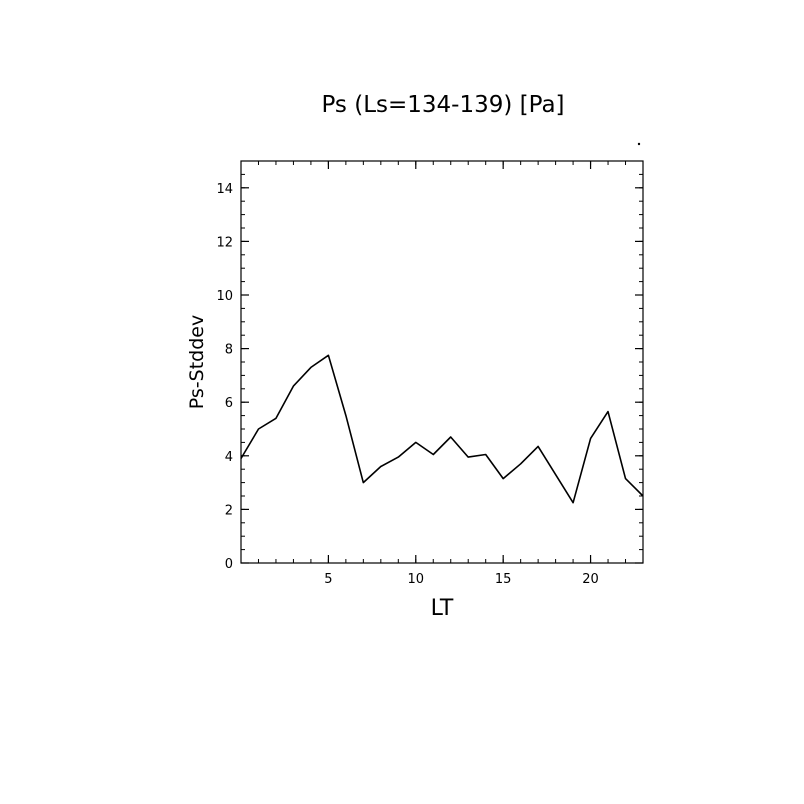  Describe the element at coordinates (229, 564) in the screenshot. I see `y-tick-label: 0` at that location.